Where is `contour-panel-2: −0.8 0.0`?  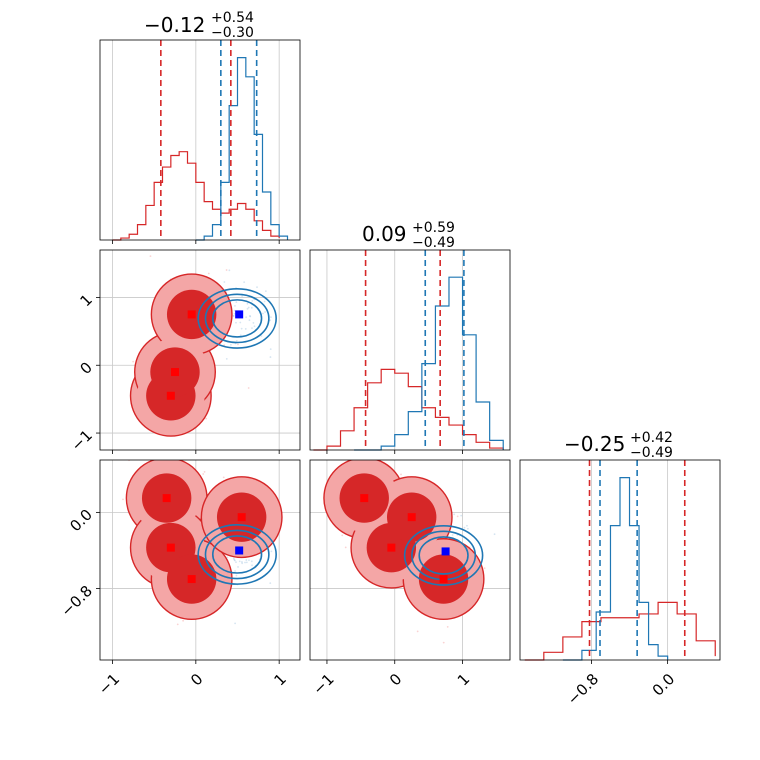 contour-panel-2: −0.8 0.0 is located at coordinates (179, 561).